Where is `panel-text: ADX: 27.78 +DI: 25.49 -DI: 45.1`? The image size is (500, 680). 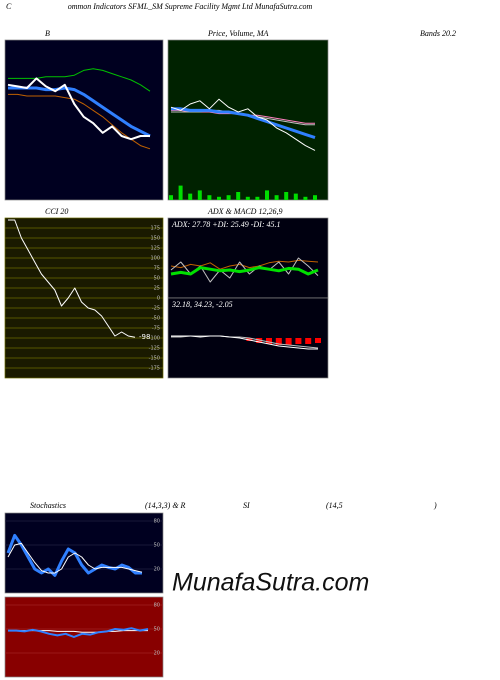 panel-text: ADX: 27.78 +DI: 25.49 -DI: 45.1 is located at coordinates (226, 224).